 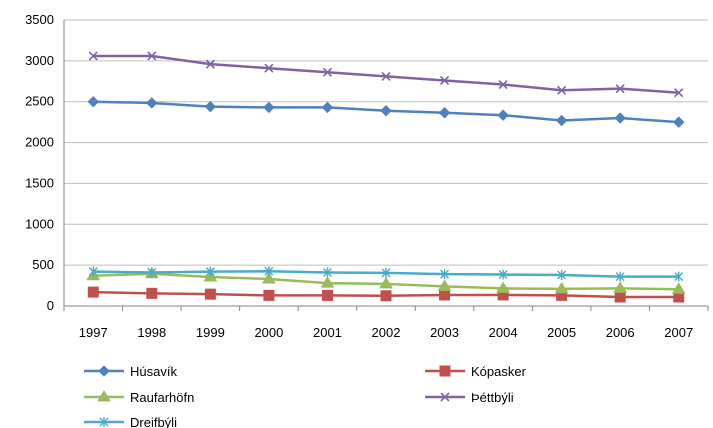 I want to click on y-tick-label: 3000, so click(x=39, y=60).